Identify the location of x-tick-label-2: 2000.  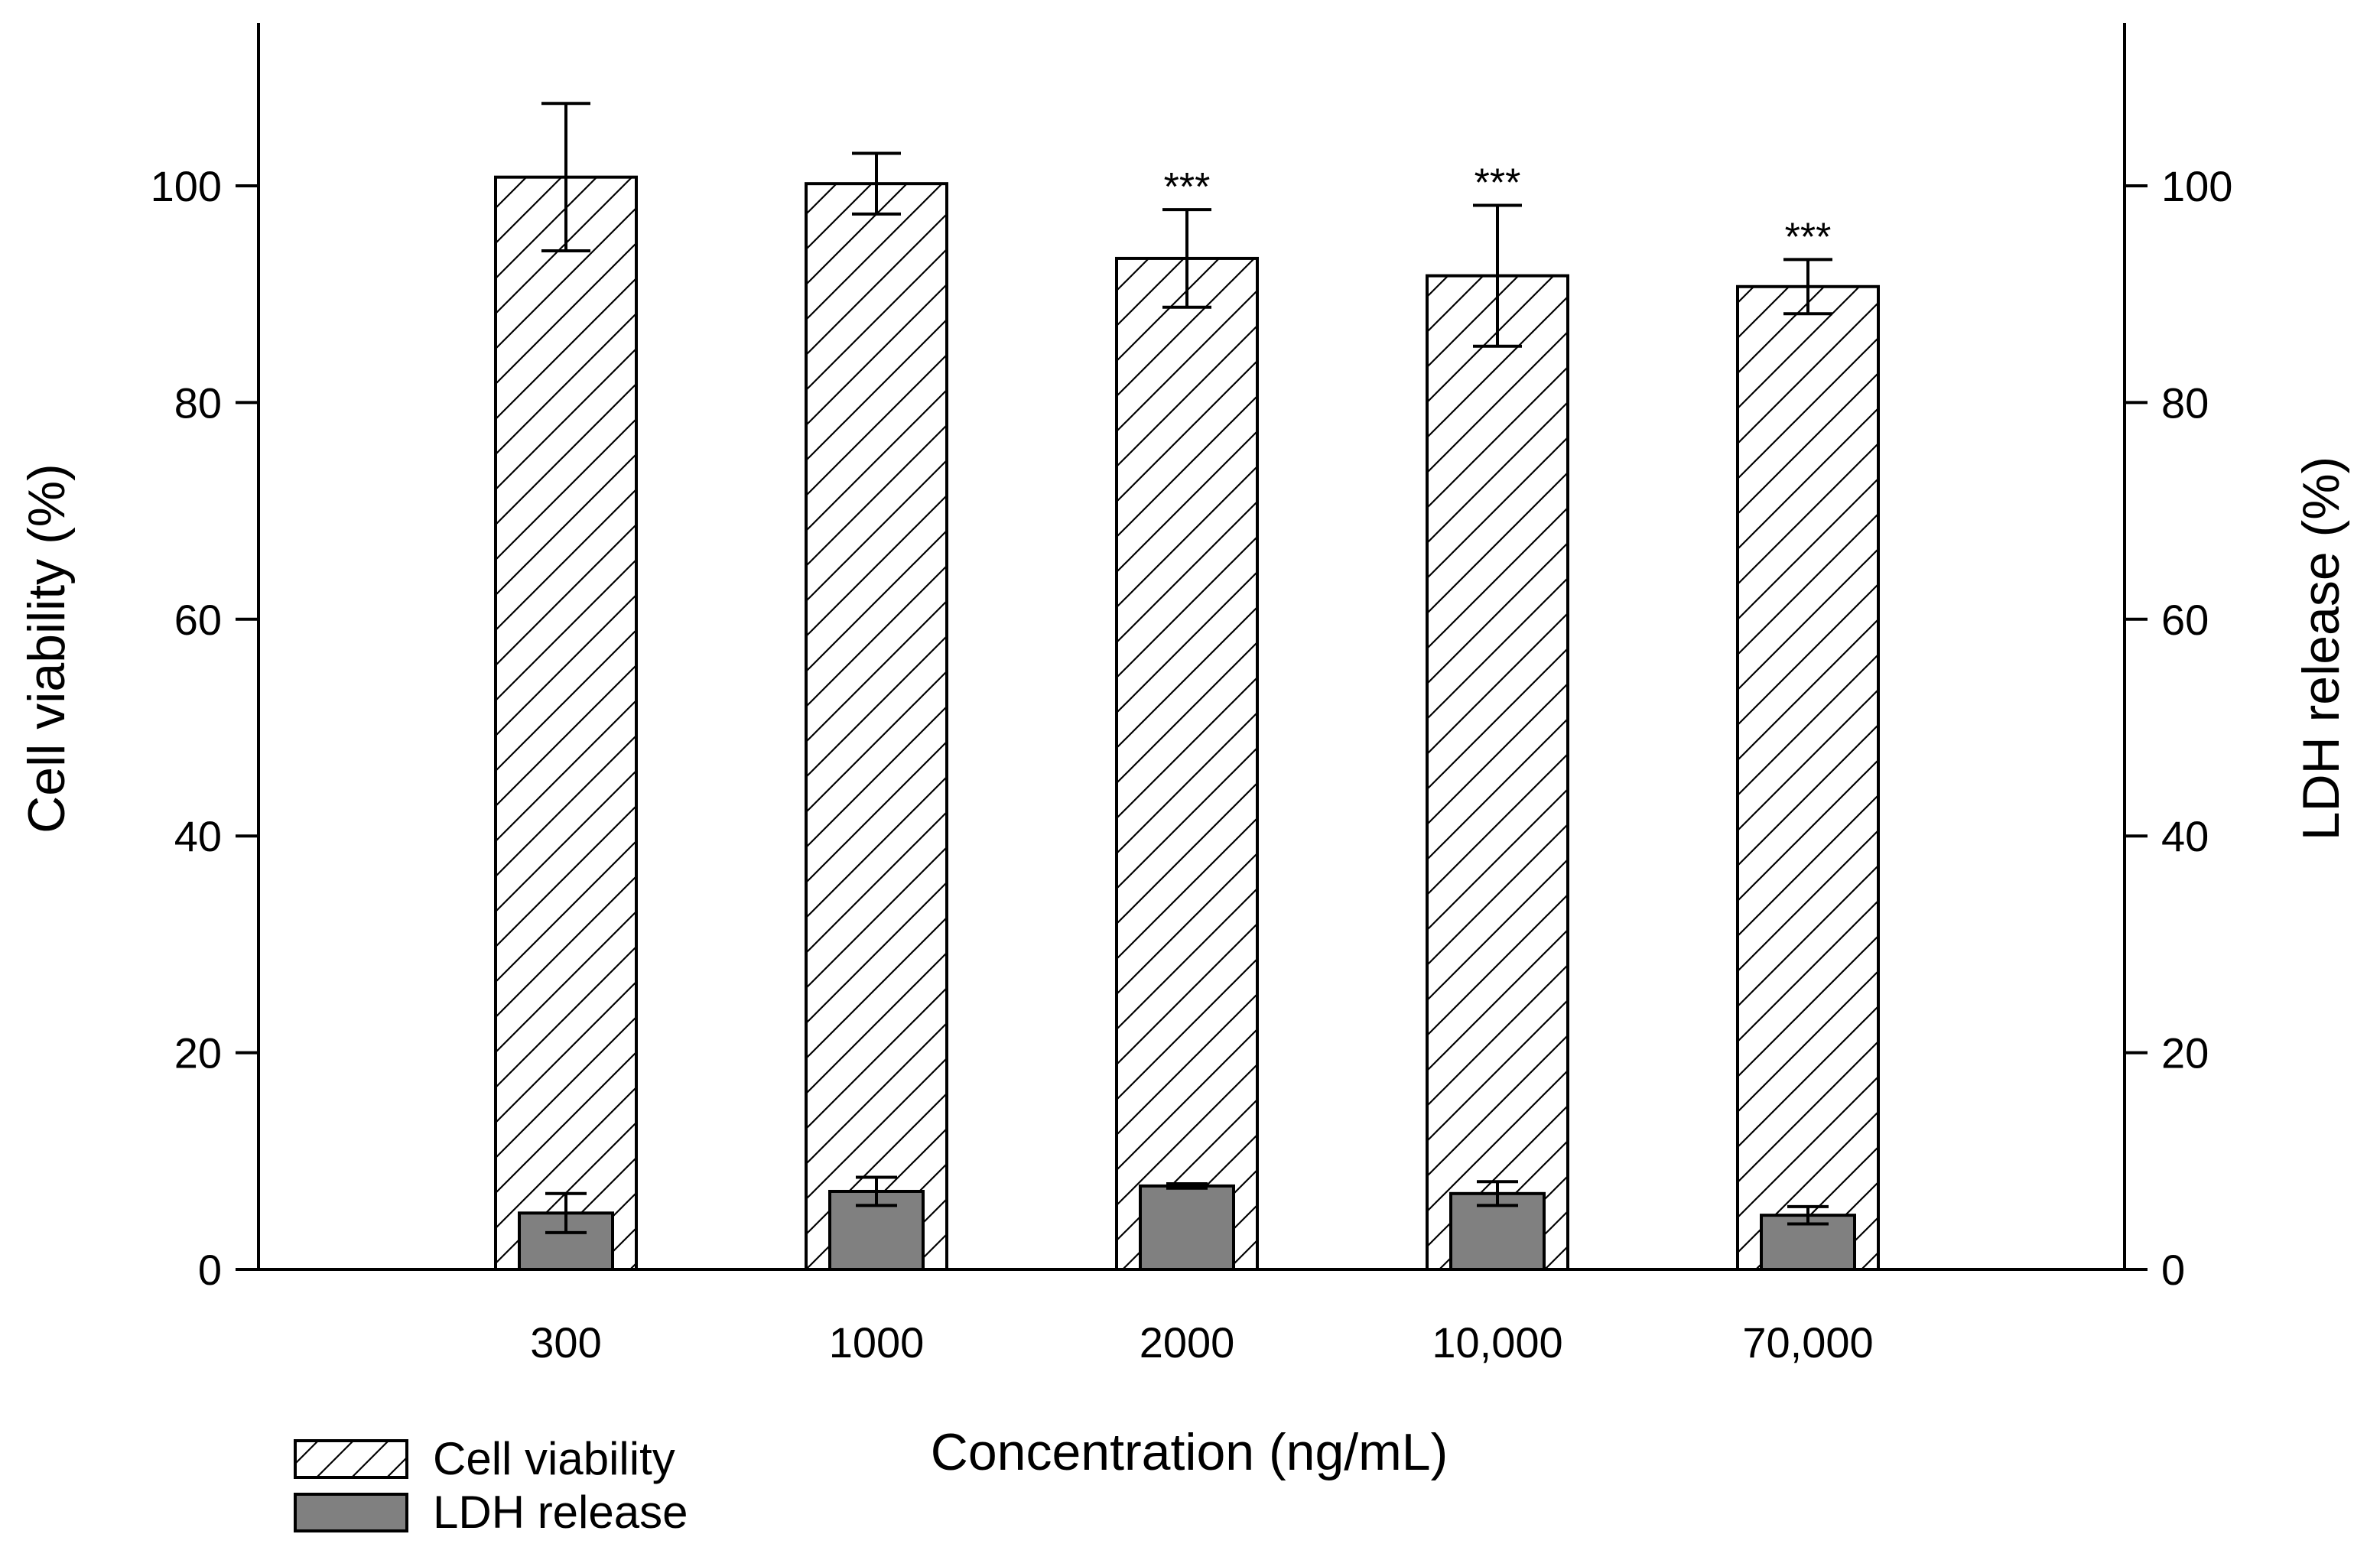
(1187, 1342).